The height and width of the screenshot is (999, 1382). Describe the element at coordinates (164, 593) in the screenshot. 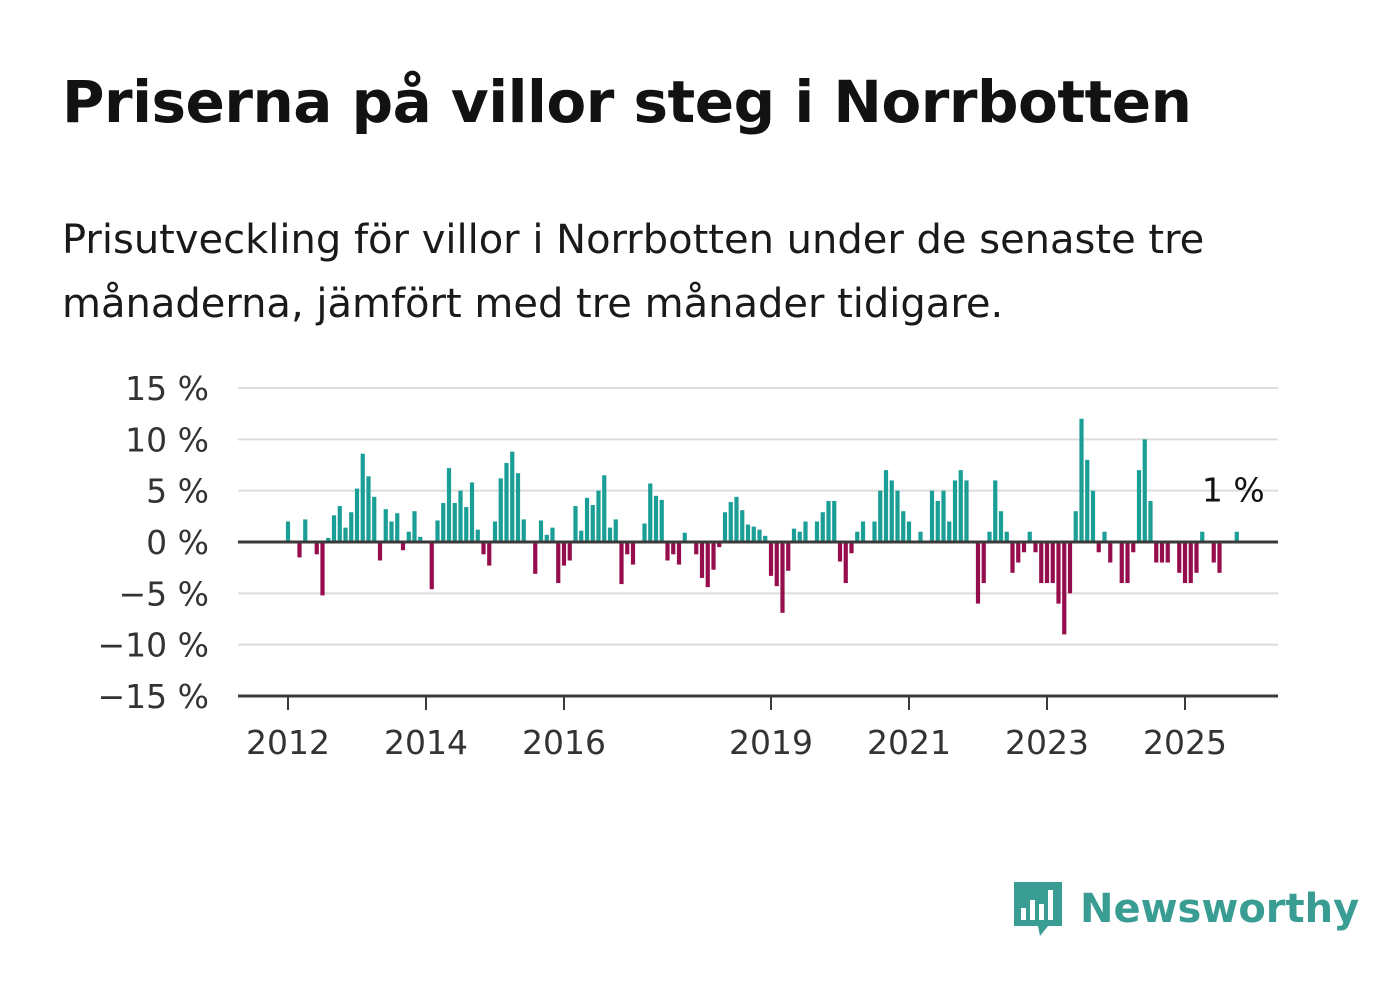

I see `y-tick-label: −5 %` at that location.